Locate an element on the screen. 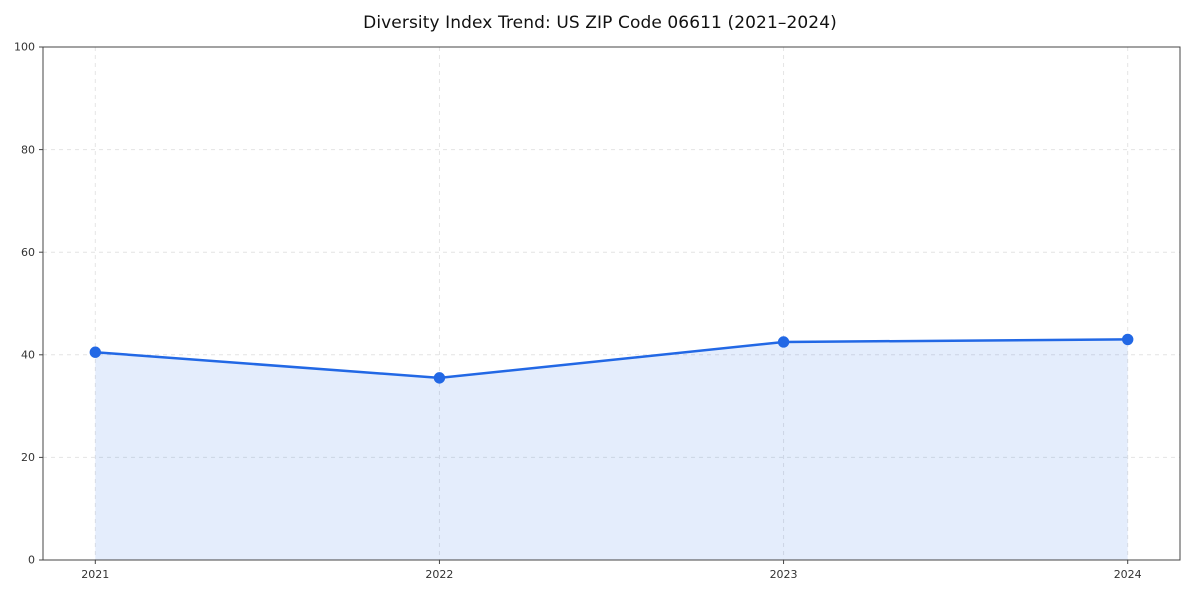 This screenshot has width=1200, height=600. y-tick-label: 40 is located at coordinates (28, 355).